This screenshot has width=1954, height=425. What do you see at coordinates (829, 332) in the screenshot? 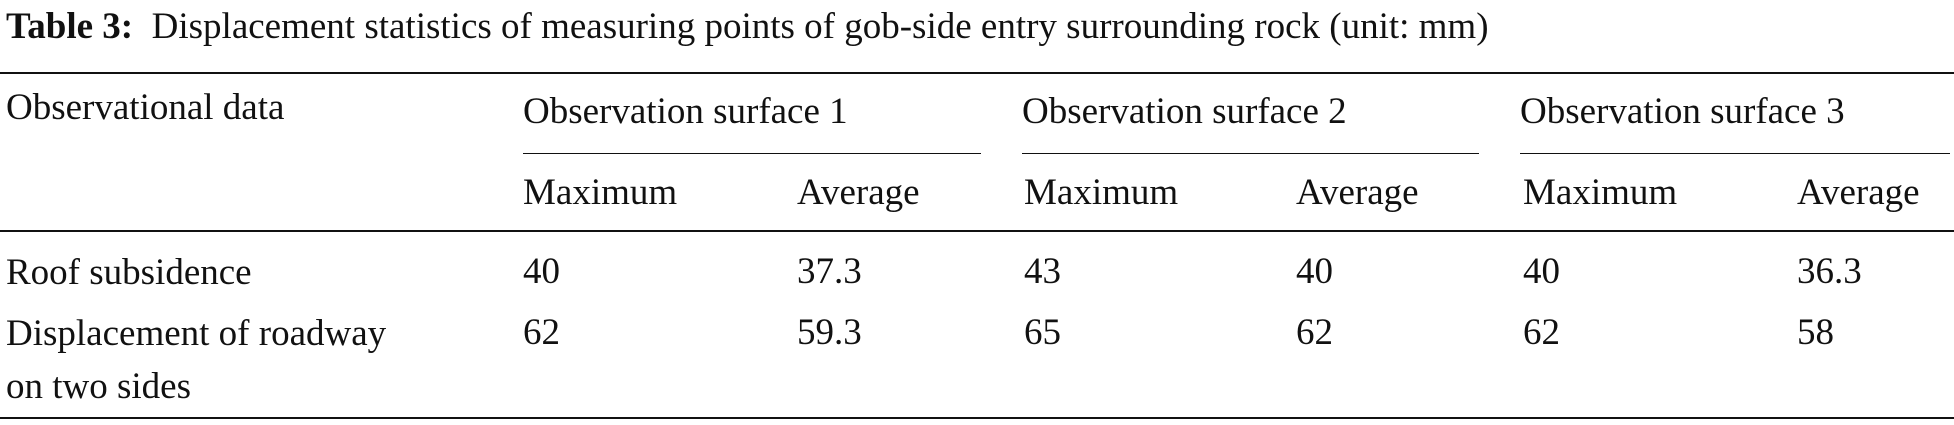
I see `cell: 59.3` at bounding box center [829, 332].